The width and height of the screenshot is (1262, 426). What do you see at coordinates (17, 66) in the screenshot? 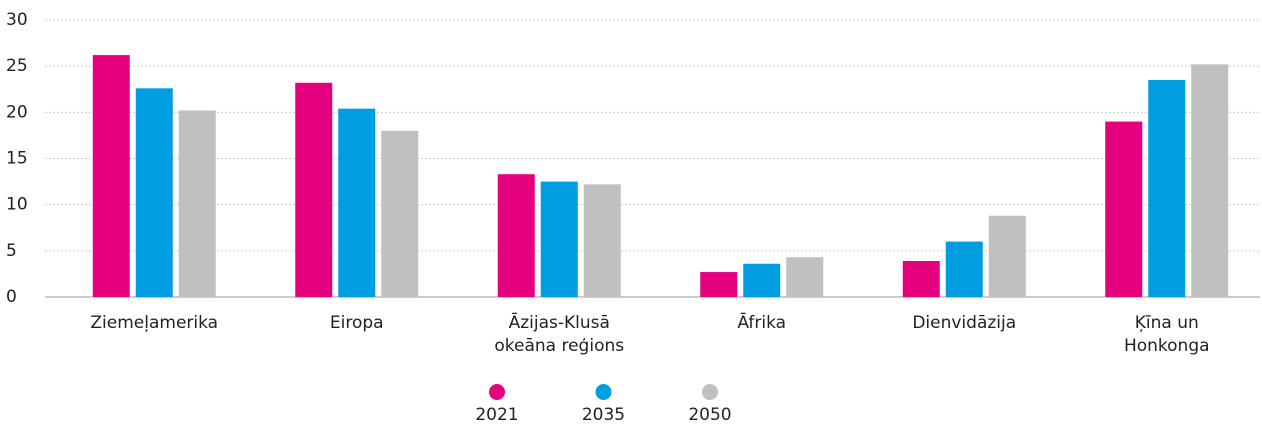
I see `y-tick-label: 25` at bounding box center [17, 66].